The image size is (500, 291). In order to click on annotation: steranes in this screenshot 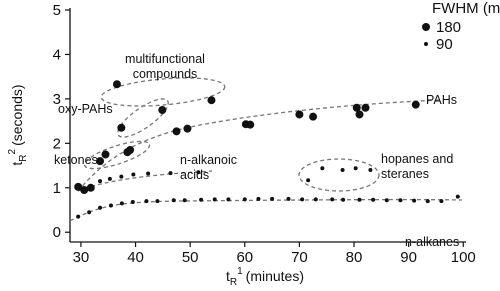, I will do `click(405, 174)`.